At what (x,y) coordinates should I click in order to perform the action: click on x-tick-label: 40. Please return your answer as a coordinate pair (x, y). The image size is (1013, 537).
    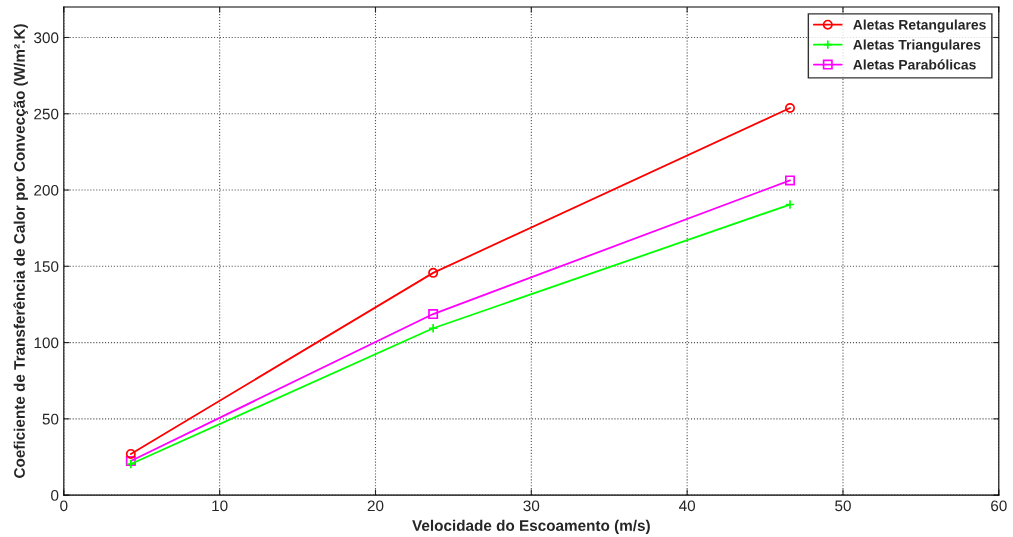
    Looking at the image, I should click on (687, 506).